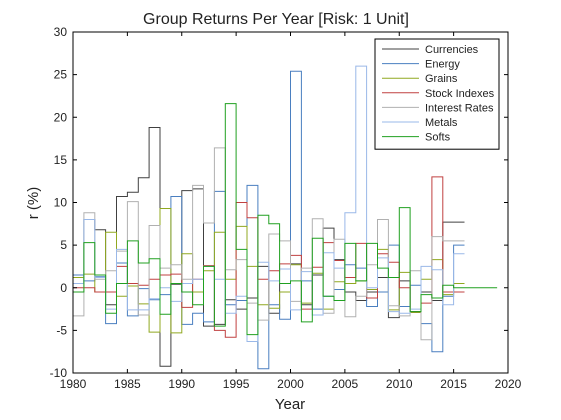 This screenshot has width=561, height=420. I want to click on legend-box, so click(437, 94).